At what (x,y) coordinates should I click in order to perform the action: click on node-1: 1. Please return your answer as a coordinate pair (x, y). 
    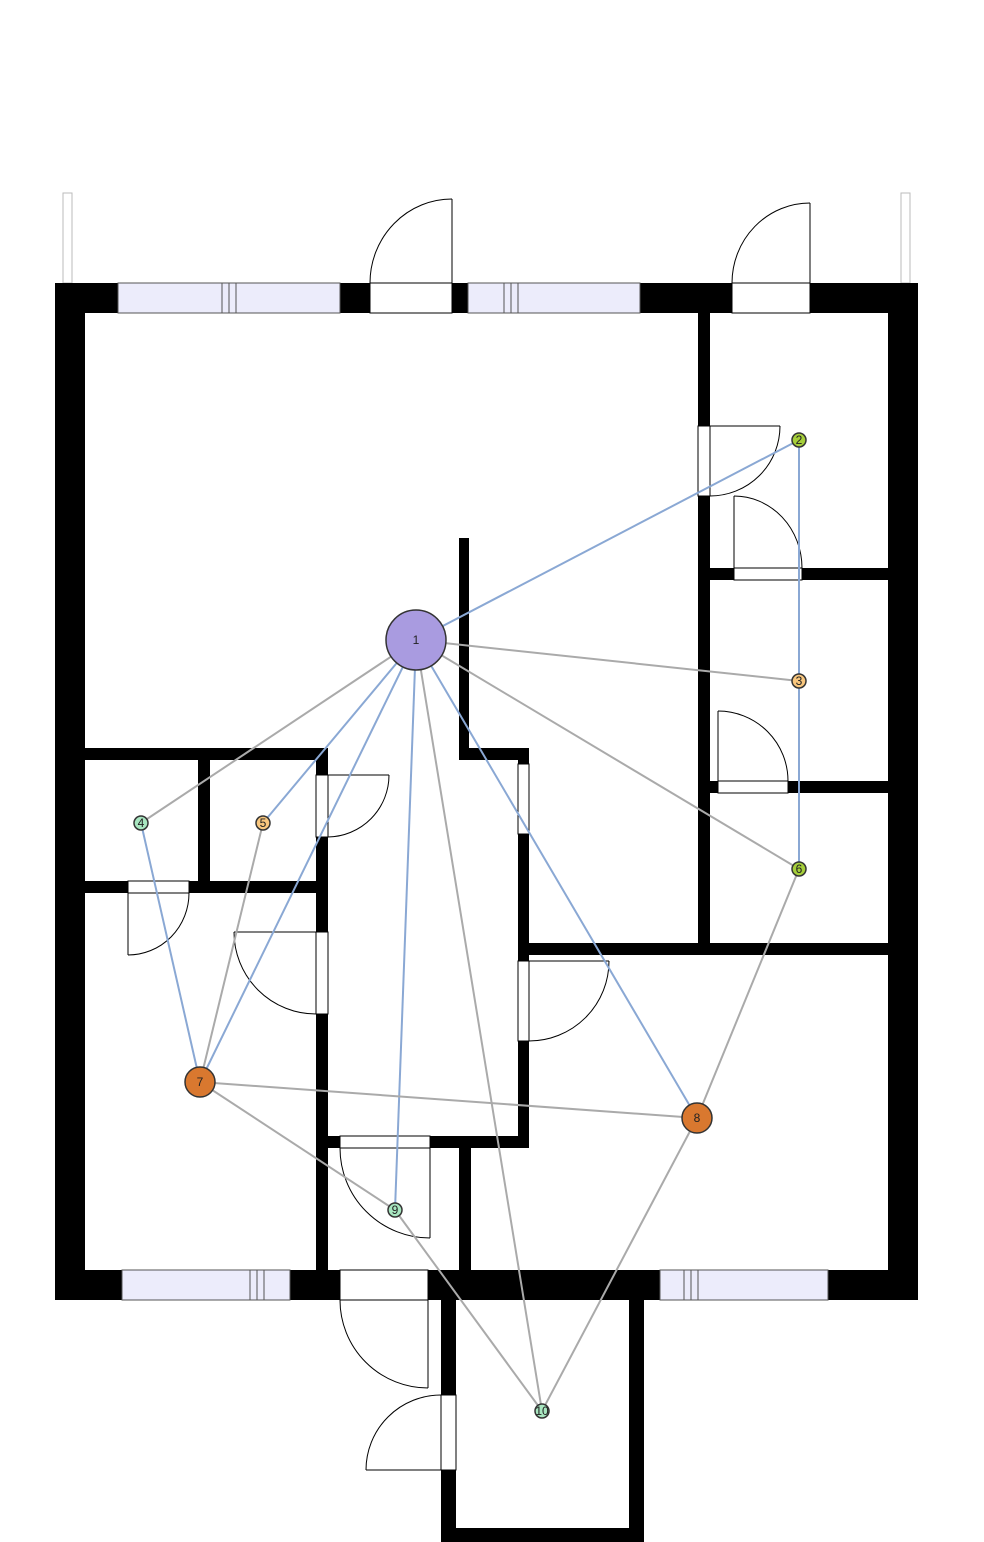
    Looking at the image, I should click on (416, 640).